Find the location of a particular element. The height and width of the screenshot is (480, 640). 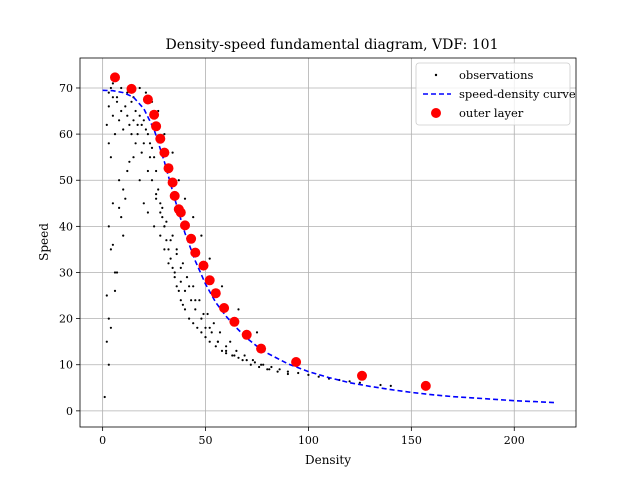

y-tick-label: 50 is located at coordinates (66, 180).